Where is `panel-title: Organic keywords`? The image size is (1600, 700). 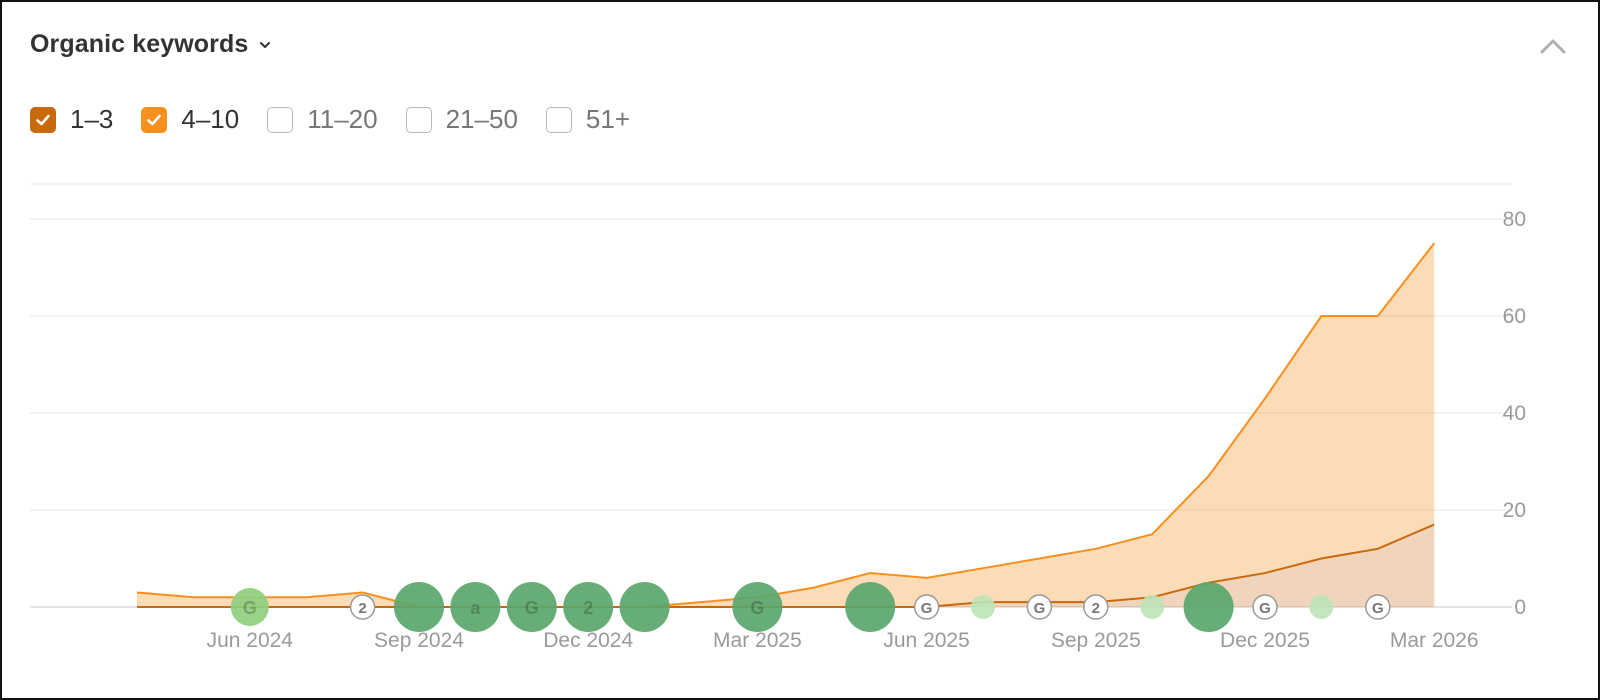 panel-title: Organic keywords is located at coordinates (139, 44).